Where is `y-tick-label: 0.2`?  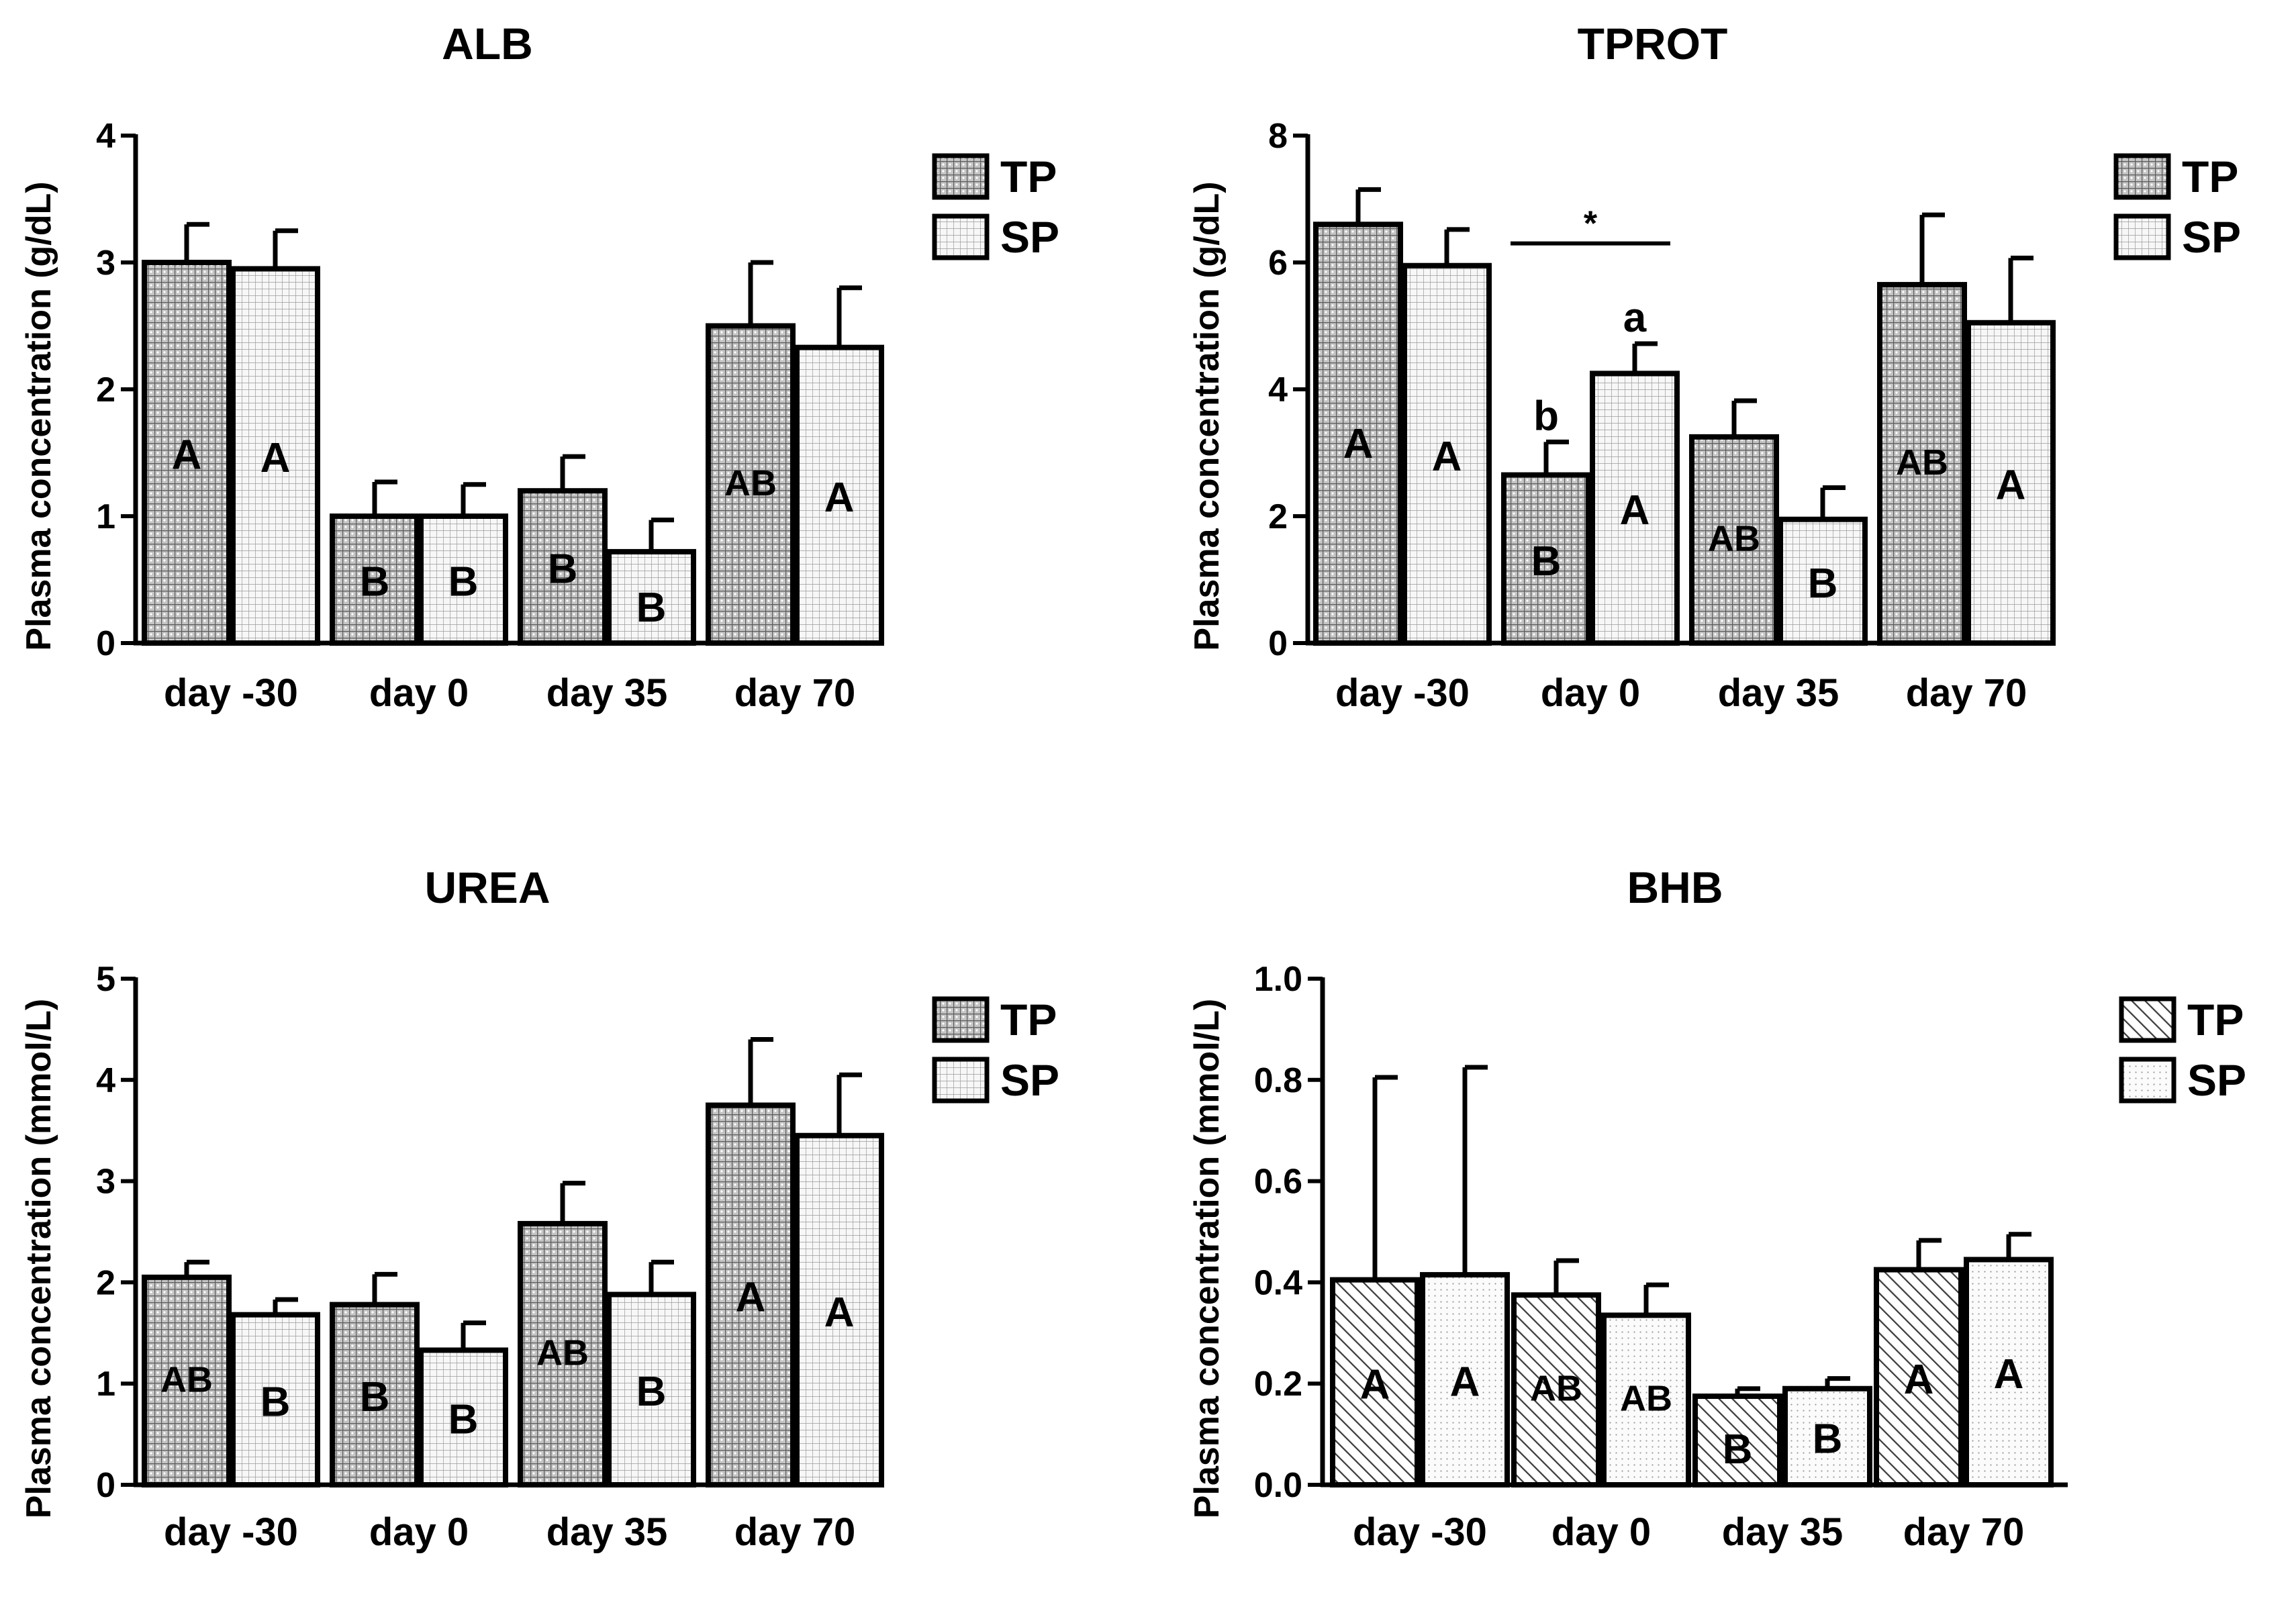
y-tick-label: 0.2 is located at coordinates (1278, 1384).